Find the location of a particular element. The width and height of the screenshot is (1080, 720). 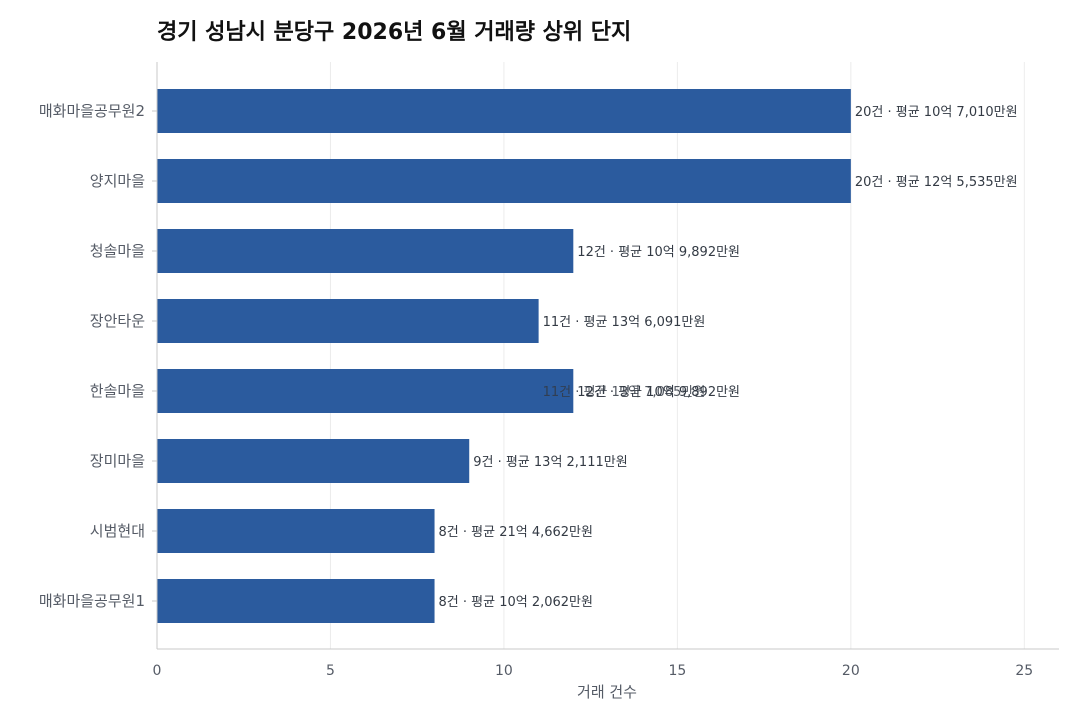

category-label: 장안타운 is located at coordinates (117, 321).